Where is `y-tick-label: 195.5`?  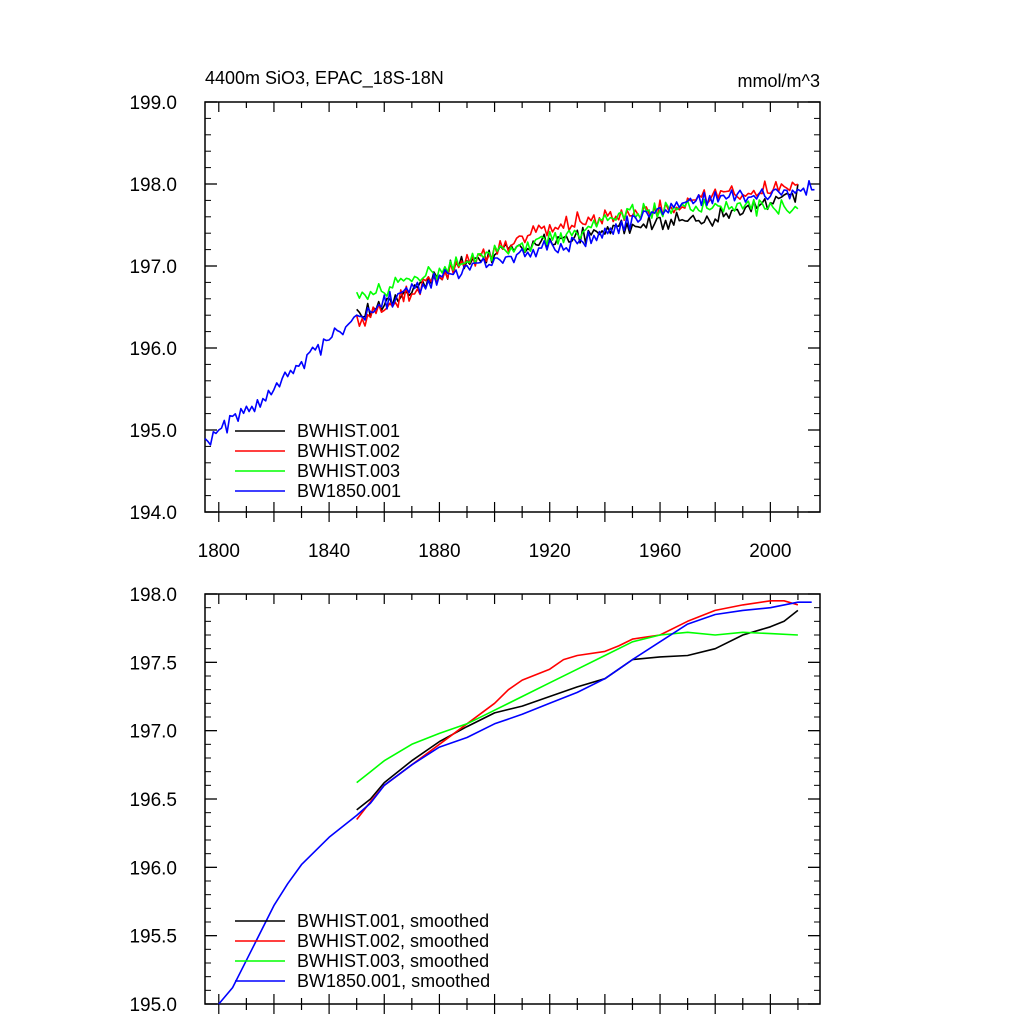 y-tick-label: 195.5 is located at coordinates (153, 937).